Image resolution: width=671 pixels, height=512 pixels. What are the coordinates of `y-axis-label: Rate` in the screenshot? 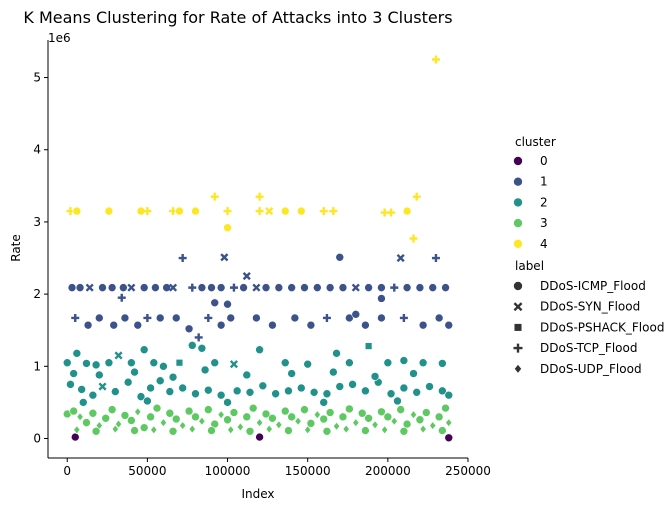 It's located at (16, 248).